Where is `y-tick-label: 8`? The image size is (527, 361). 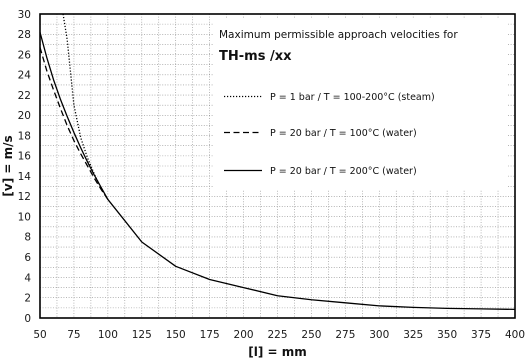
y-tick-label: 8 is located at coordinates (27, 238).